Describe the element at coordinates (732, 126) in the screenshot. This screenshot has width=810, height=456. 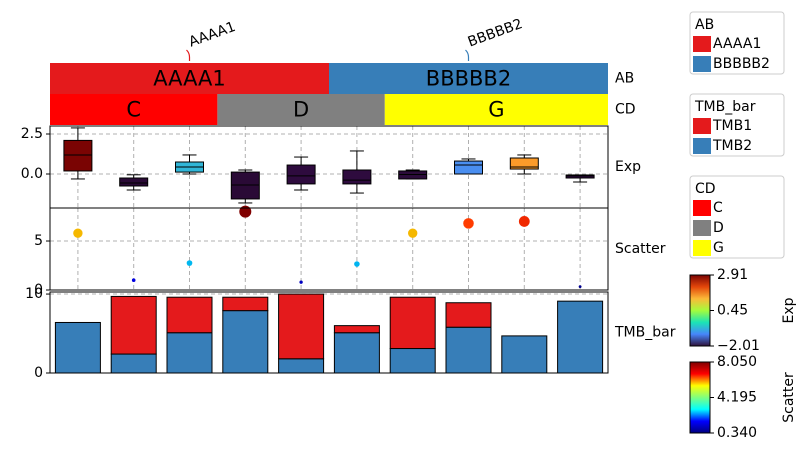
I see `legend-label: TMB1` at that location.